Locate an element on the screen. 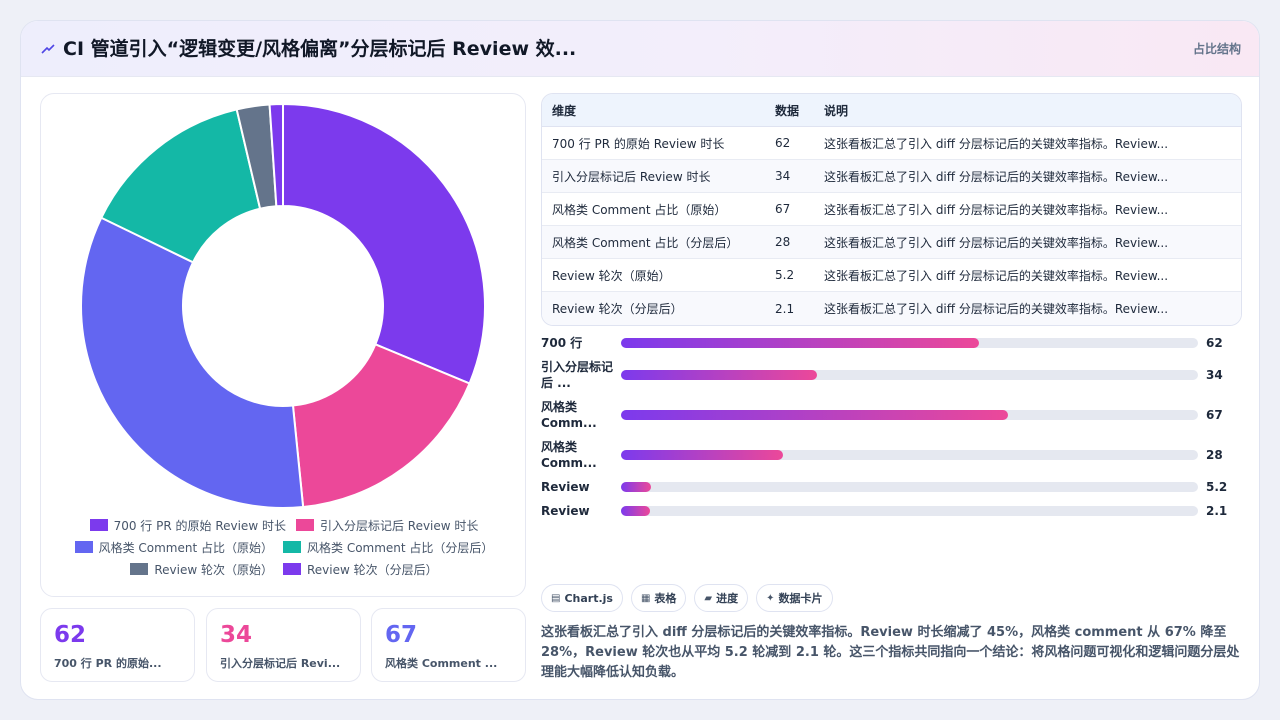 This screenshot has height=720, width=1280. header-description: 说明 is located at coordinates (836, 110).